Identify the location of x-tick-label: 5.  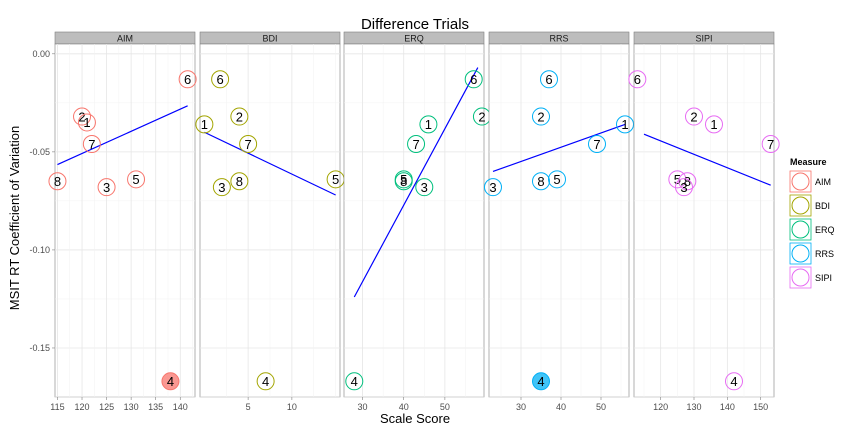
(248, 407).